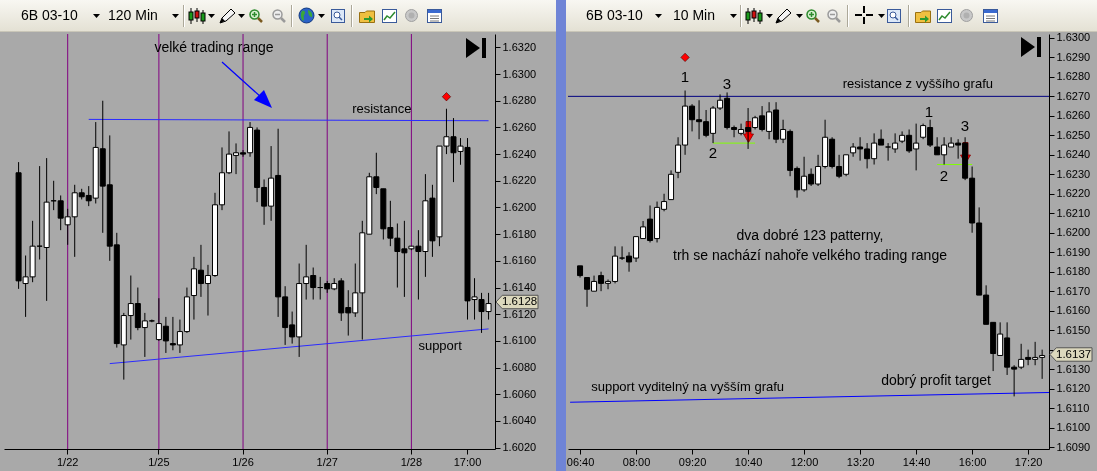  What do you see at coordinates (519, 420) in the screenshot?
I see `y-tick-label: 1.6040` at bounding box center [519, 420].